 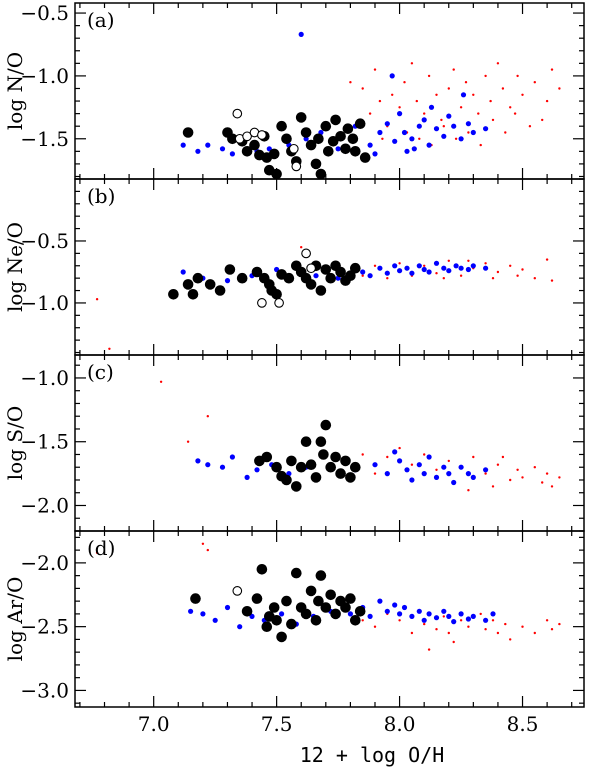 What do you see at coordinates (15, 267) in the screenshot?
I see `y-axis-label: log Ne/O` at bounding box center [15, 267].